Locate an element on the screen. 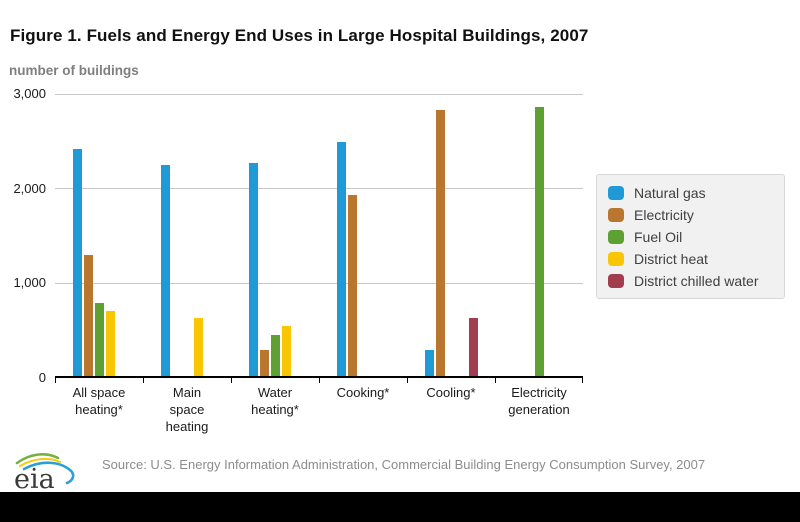  eia-logo: eia is located at coordinates (44, 472).